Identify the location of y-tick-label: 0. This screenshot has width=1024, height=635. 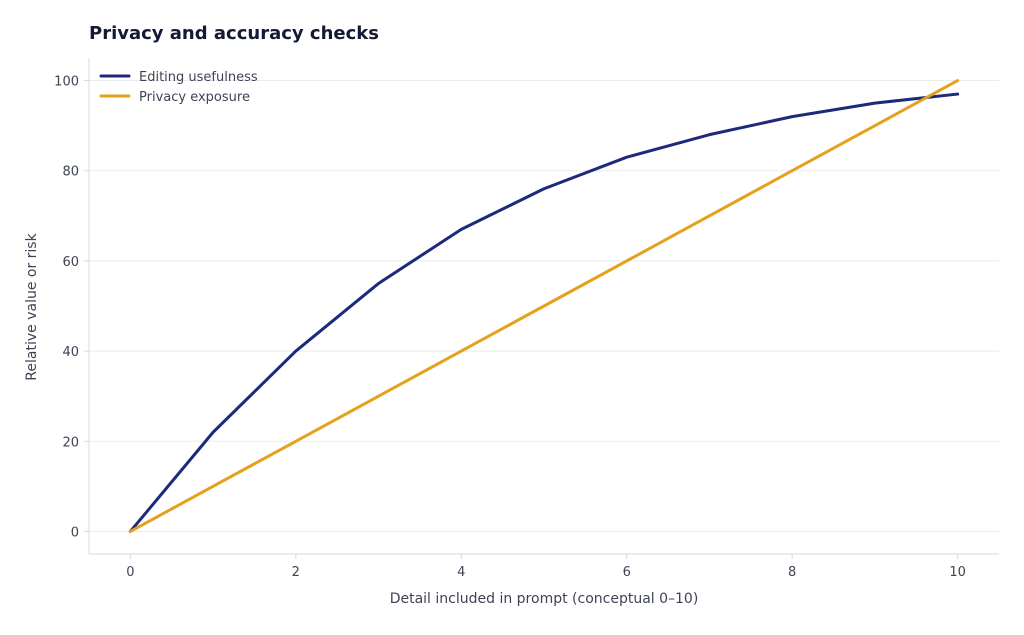
(75, 532).